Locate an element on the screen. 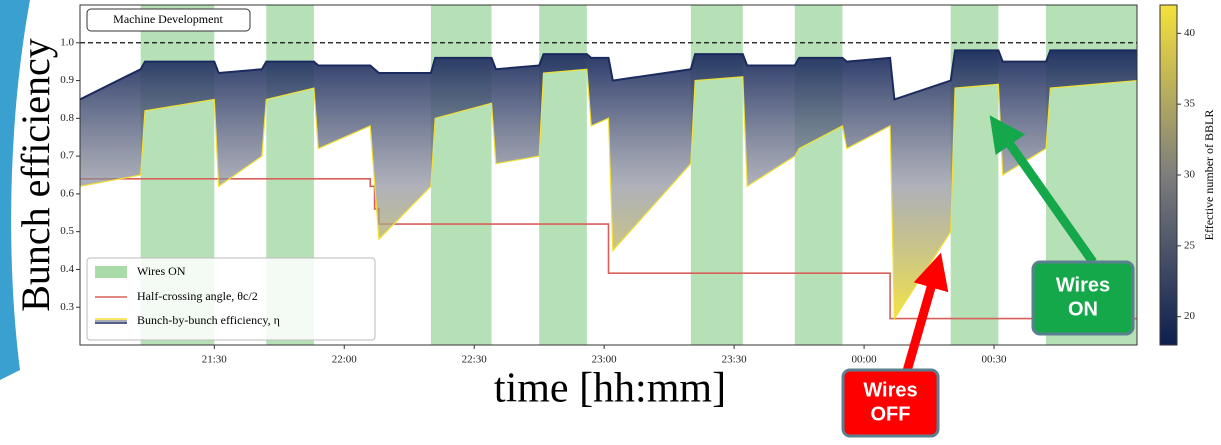  legend-swatch is located at coordinates (111, 272).